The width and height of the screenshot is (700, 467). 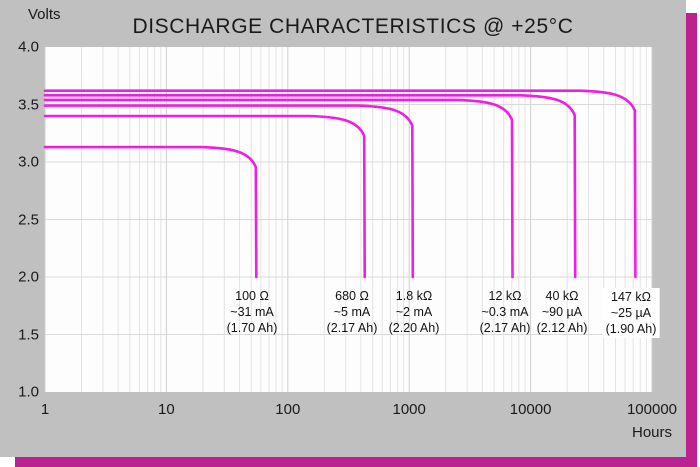 I want to click on load-annotation-line: 40 kΩ, so click(x=562, y=296).